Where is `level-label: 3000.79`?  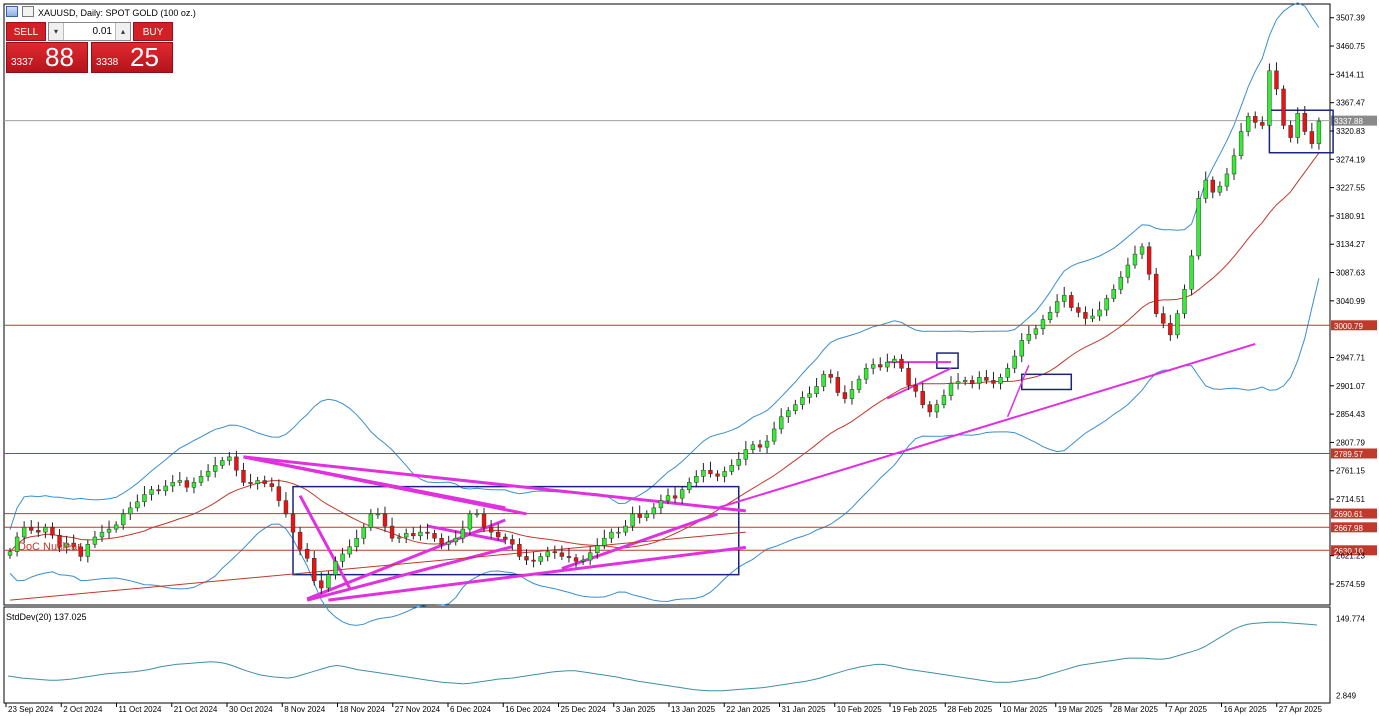
level-label: 3000.79 is located at coordinates (1348, 326).